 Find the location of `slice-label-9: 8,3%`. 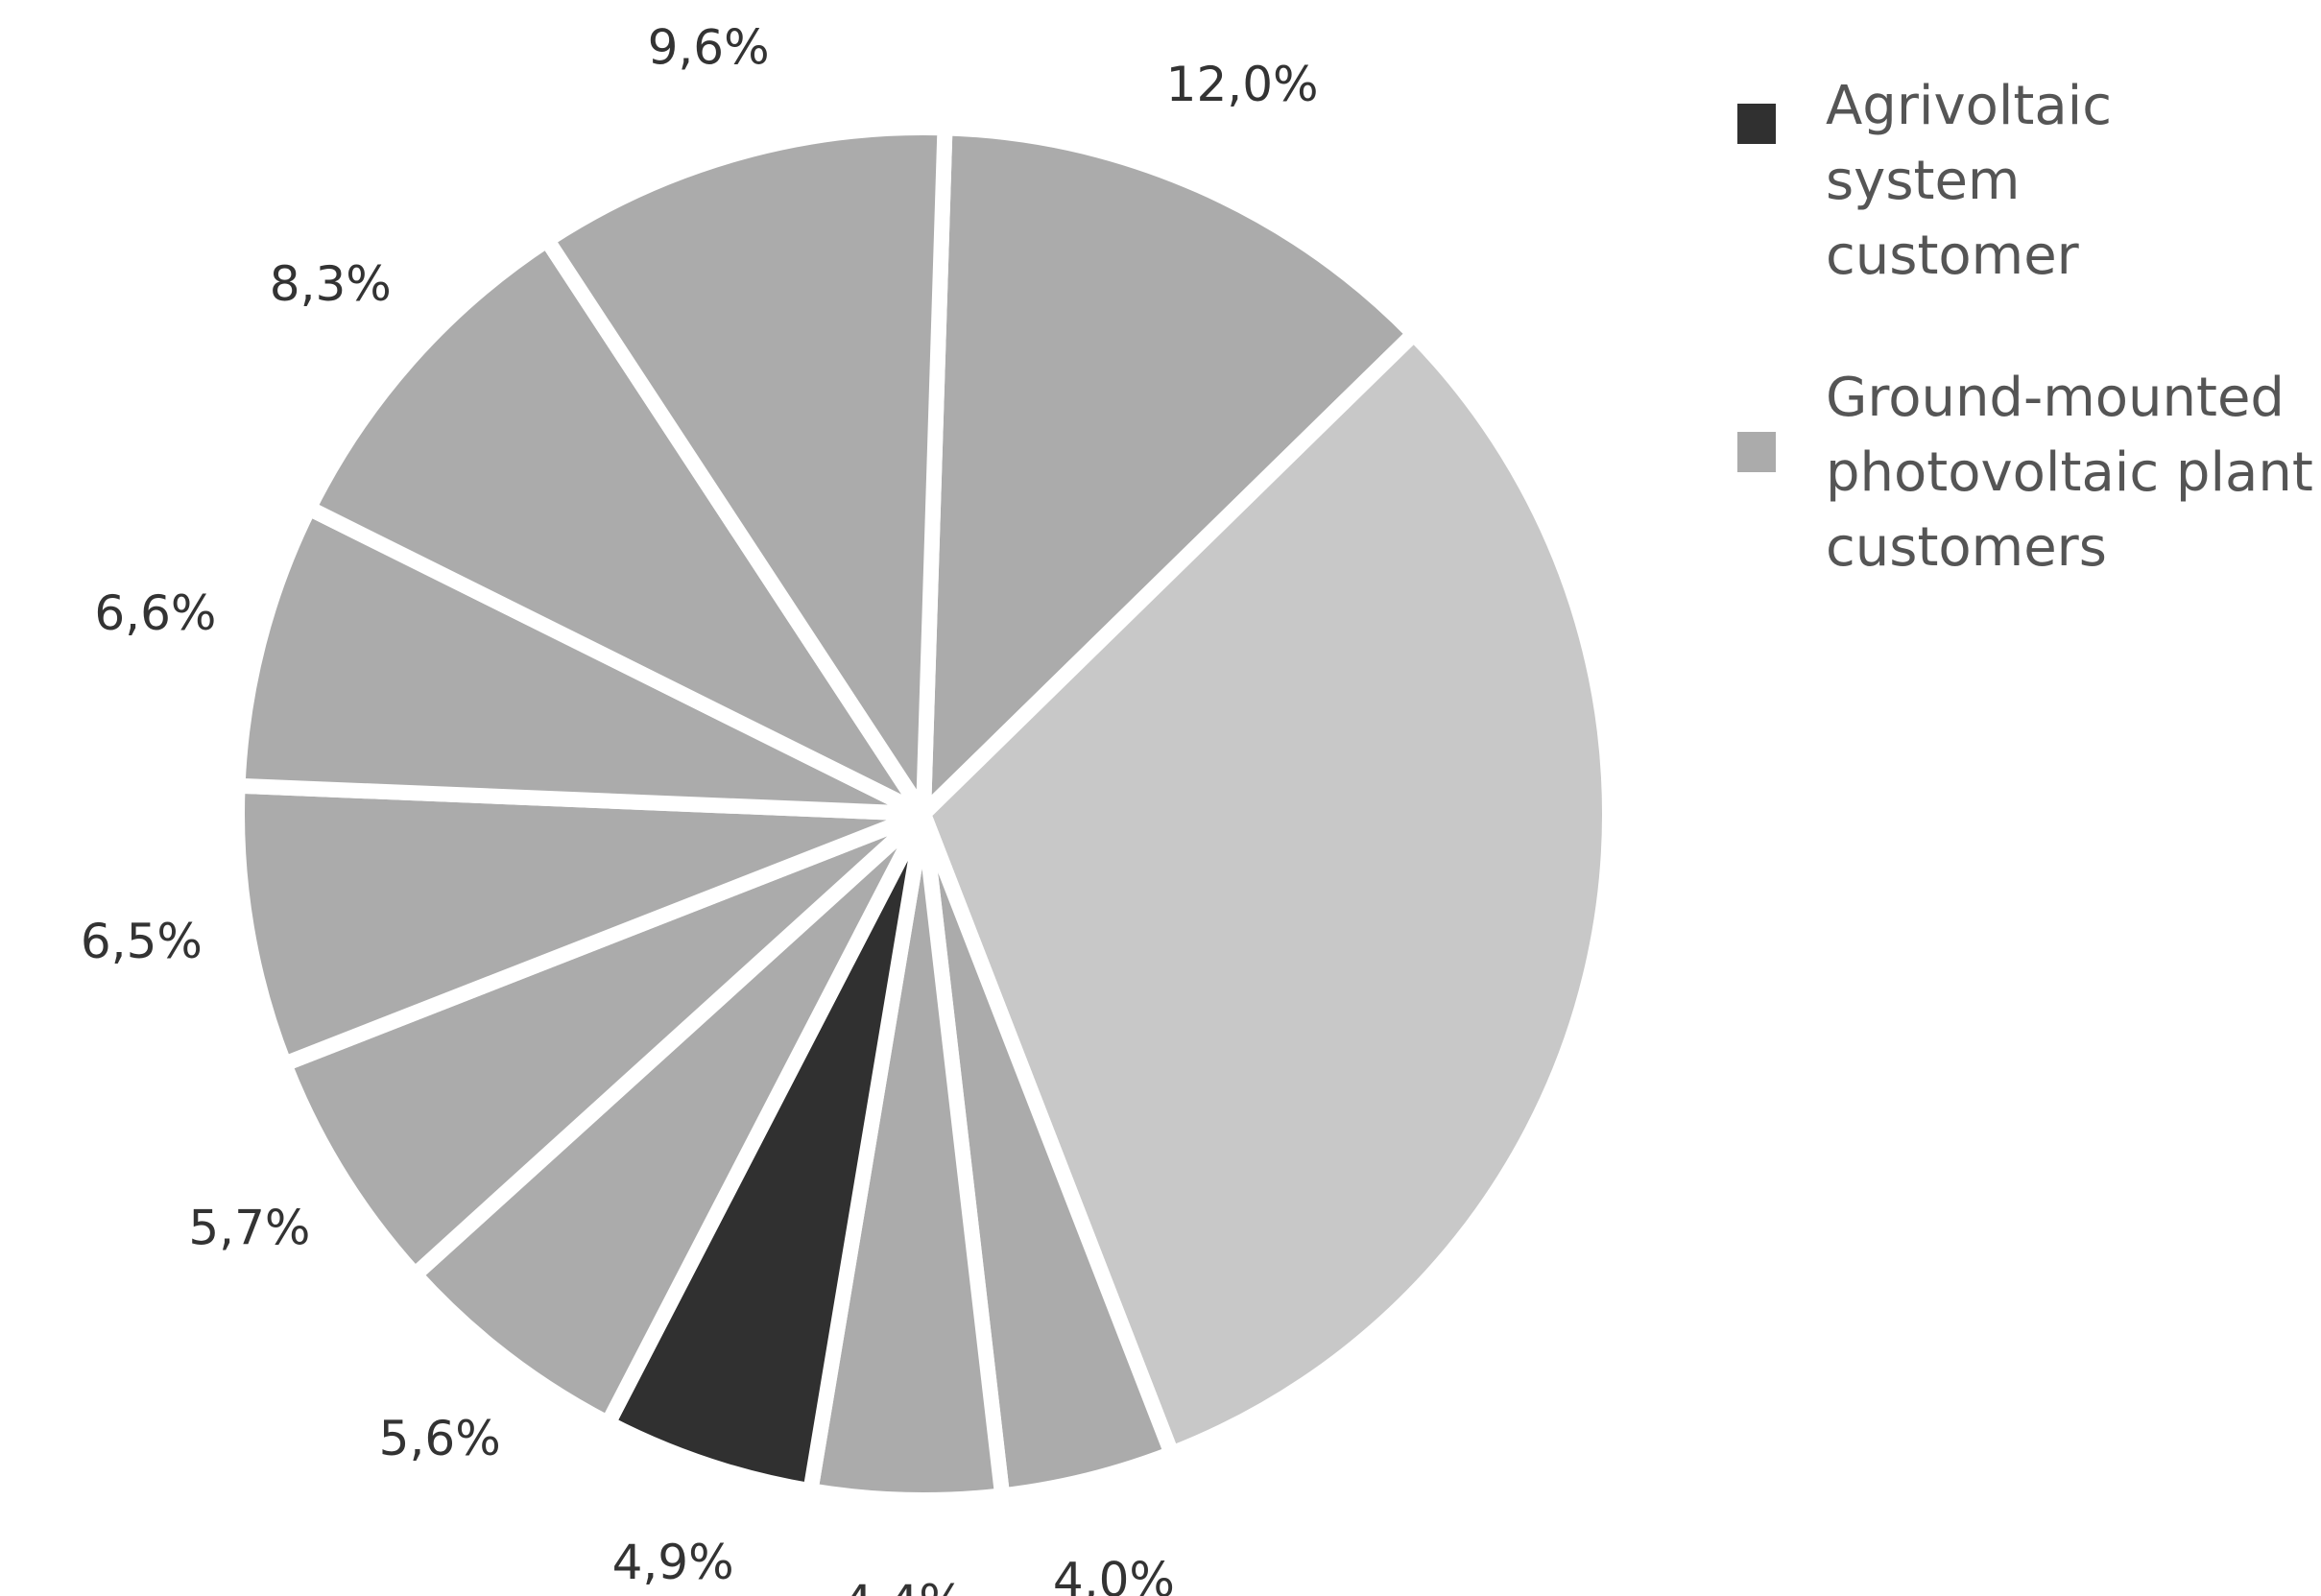

slice-label-9: 8,3% is located at coordinates (331, 284).